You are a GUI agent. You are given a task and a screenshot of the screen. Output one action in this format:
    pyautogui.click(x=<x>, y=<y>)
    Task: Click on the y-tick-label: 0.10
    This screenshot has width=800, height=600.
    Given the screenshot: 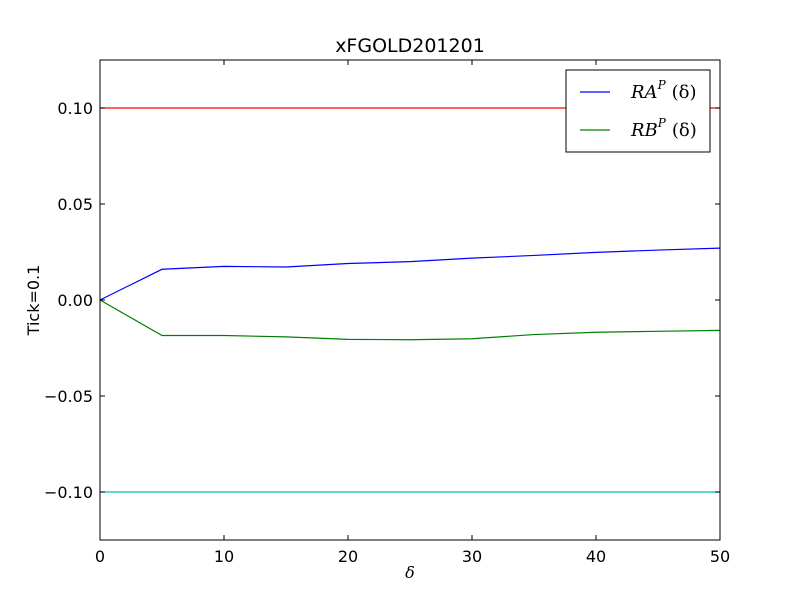 What is the action you would take?
    pyautogui.click(x=75, y=108)
    